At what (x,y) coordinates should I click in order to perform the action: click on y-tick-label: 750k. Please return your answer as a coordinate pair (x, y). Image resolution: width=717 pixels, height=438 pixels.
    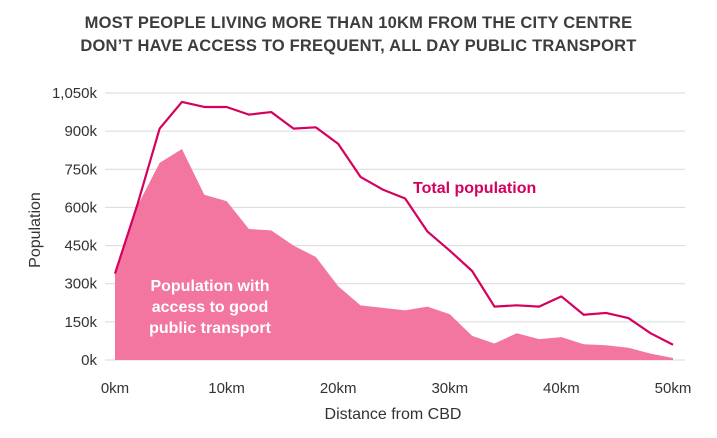
    Looking at the image, I should click on (80, 169).